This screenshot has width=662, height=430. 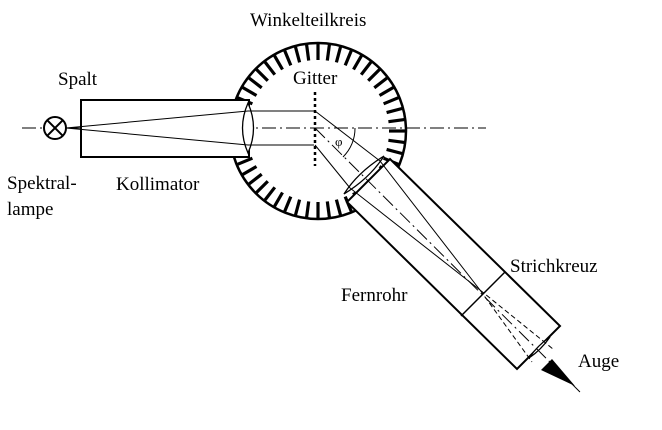 I want to click on eye-arrow, so click(x=558, y=372).